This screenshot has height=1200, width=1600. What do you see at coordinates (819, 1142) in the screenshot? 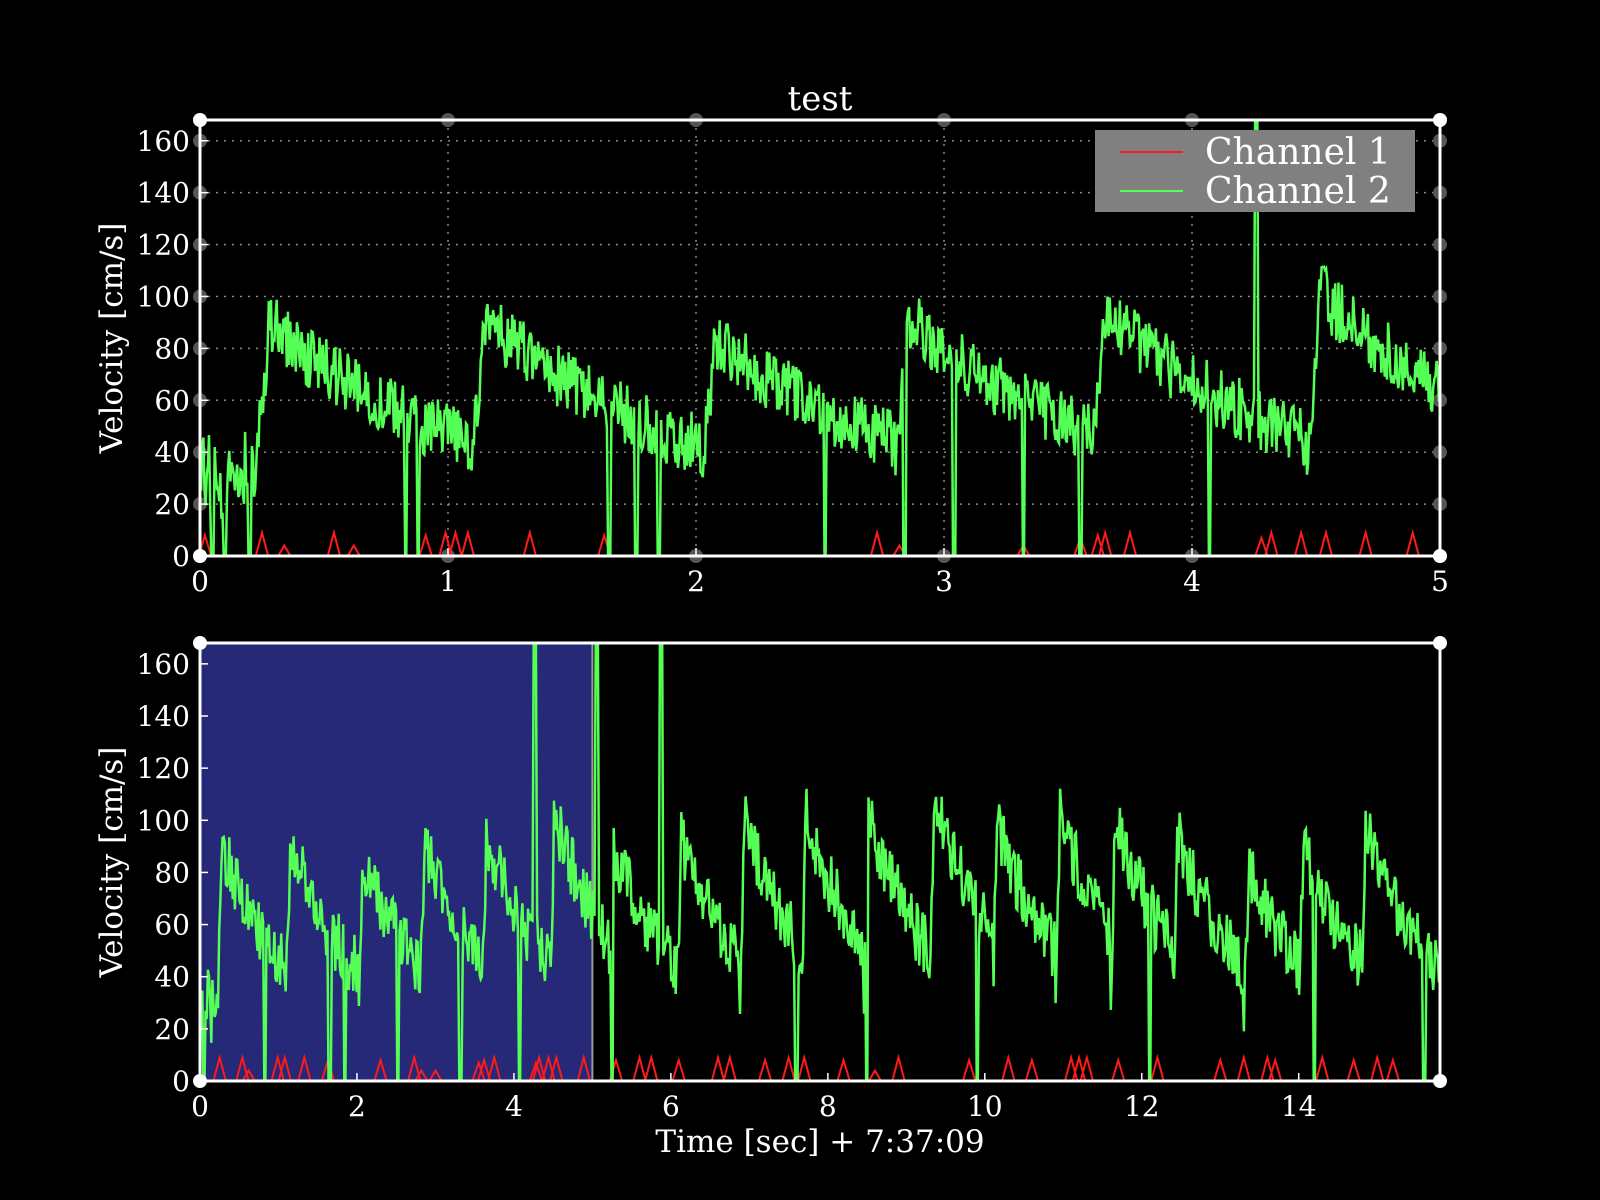
I see `bottom-plot-xlabel: Time [sec] + 7:37:09` at bounding box center [819, 1142].